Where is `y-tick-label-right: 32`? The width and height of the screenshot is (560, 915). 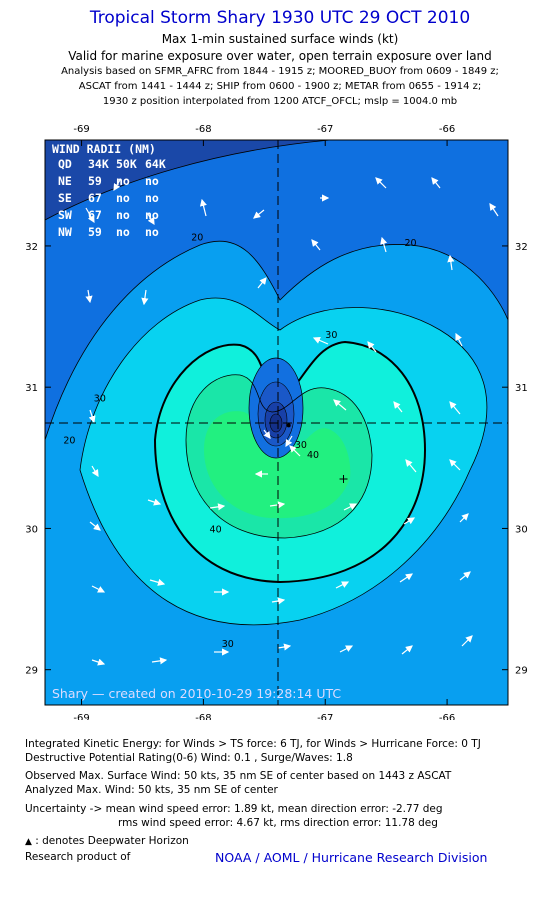 y-tick-label-right: 32 is located at coordinates (521, 247).